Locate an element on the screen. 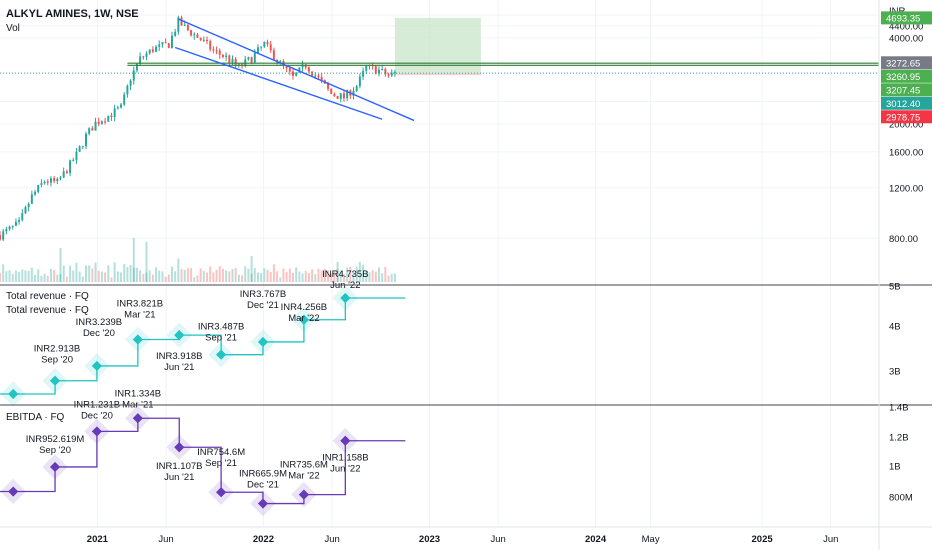 The width and height of the screenshot is (932, 555). profit-target-zone is located at coordinates (437, 45).